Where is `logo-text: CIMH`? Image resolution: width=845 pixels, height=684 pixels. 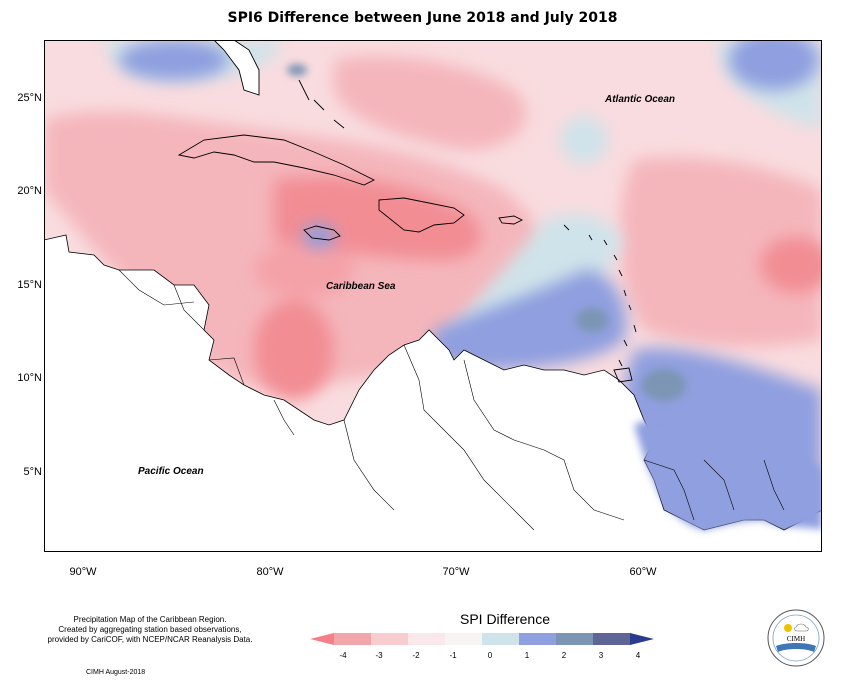
logo-text: CIMH is located at coordinates (796, 639).